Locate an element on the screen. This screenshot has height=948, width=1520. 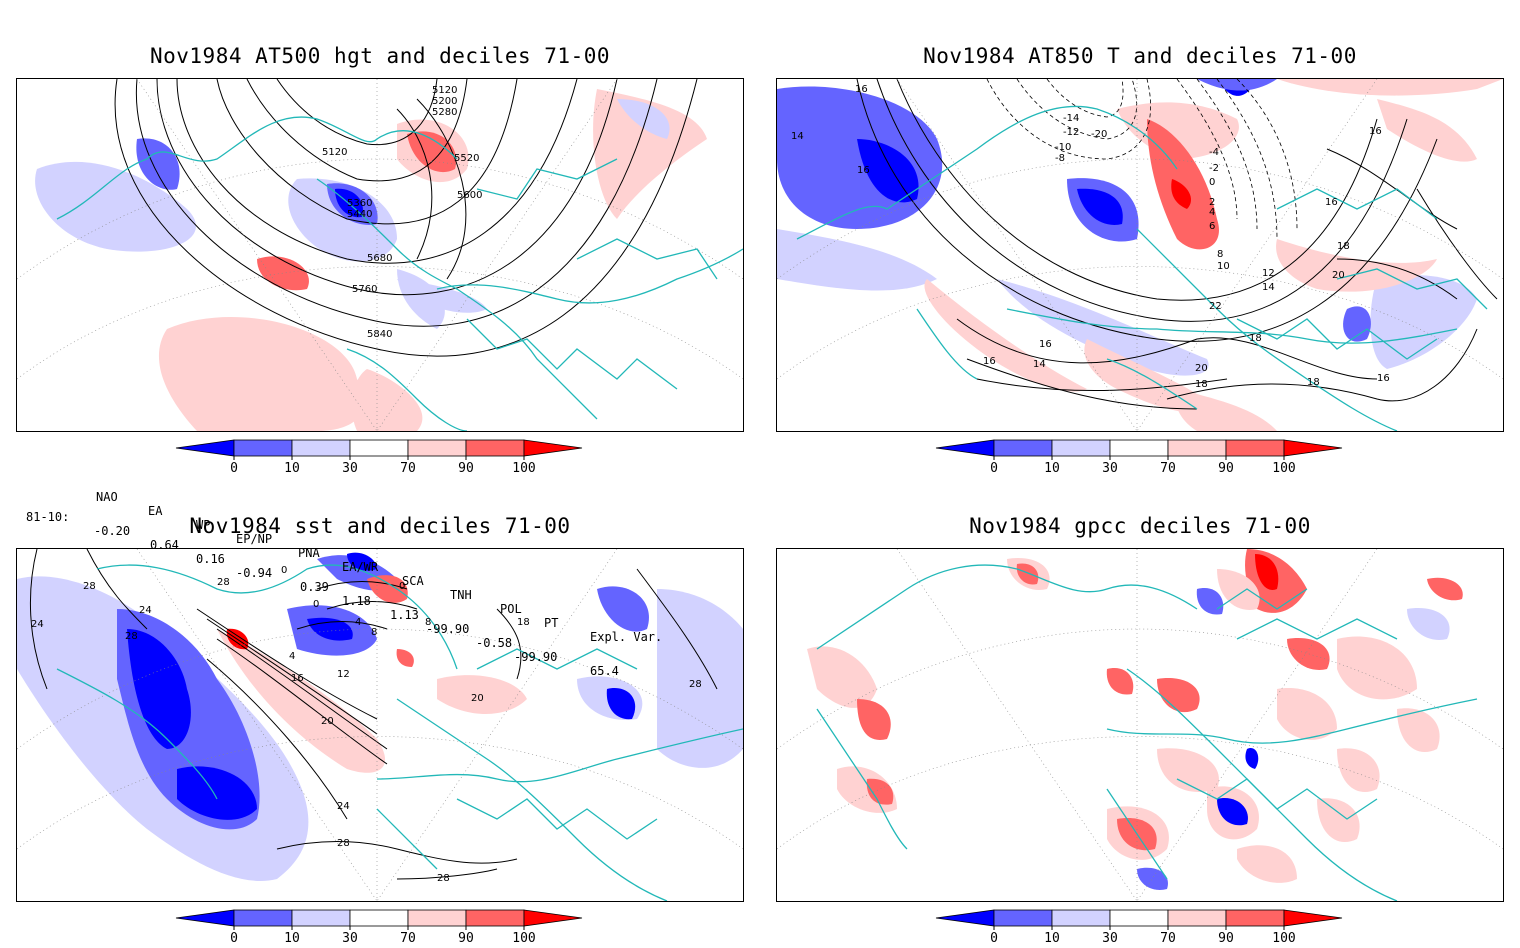
svg-text: 4 is located at coordinates (292, 656).